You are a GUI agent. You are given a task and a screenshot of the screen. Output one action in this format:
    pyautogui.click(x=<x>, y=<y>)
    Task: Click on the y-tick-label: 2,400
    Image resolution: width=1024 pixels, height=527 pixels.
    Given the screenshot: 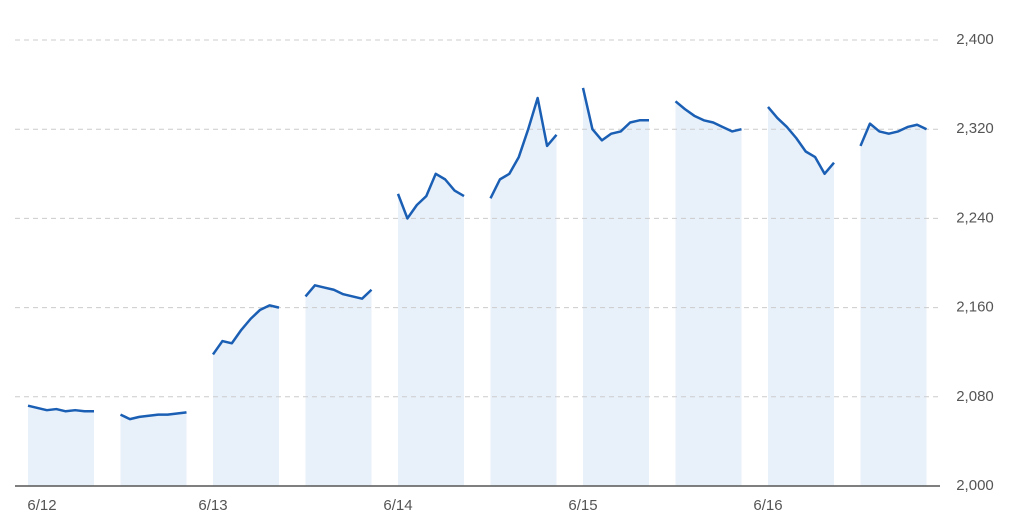 What is the action you would take?
    pyautogui.click(x=975, y=39)
    